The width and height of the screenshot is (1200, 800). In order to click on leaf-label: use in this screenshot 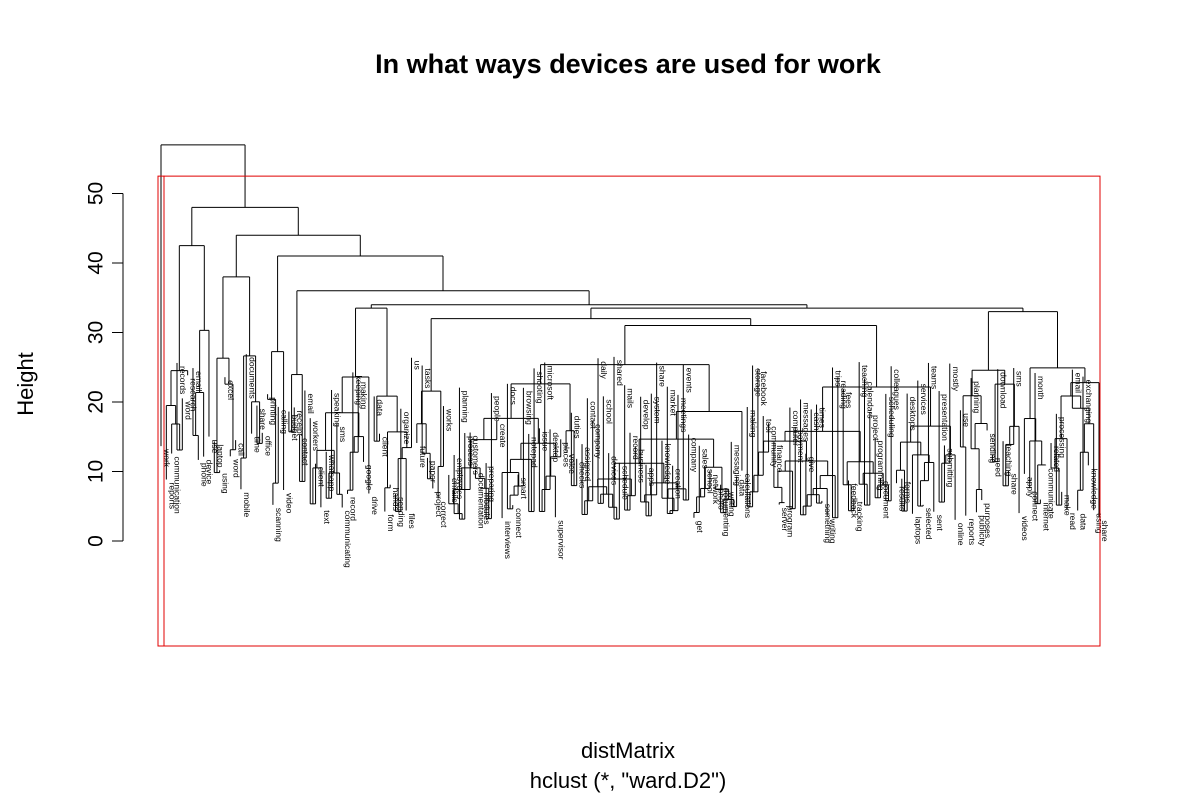, I will do `click(215, 447)`.